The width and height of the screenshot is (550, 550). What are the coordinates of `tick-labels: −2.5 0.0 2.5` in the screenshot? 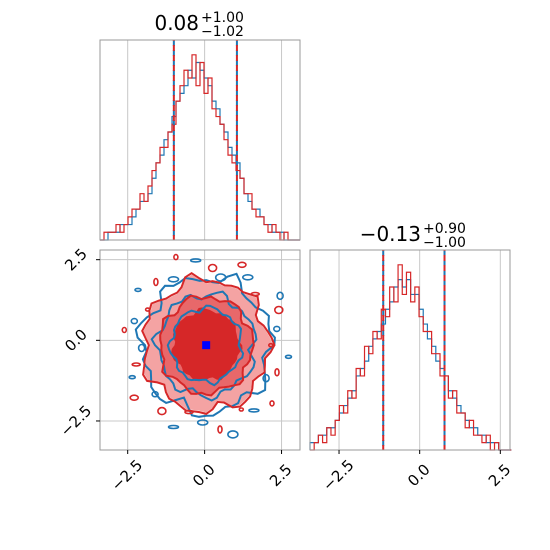 It's located at (416, 472).